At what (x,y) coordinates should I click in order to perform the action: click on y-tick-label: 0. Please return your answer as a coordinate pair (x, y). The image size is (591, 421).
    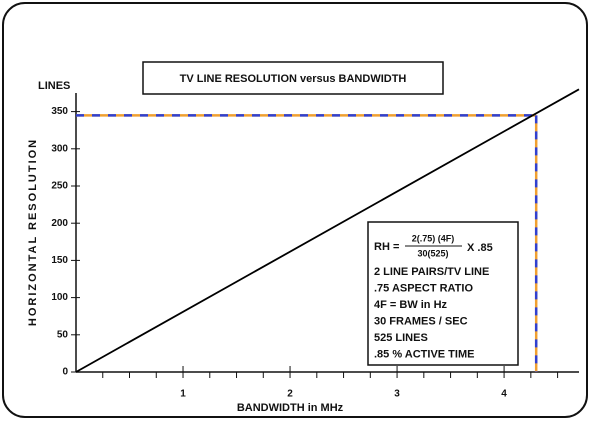
    Looking at the image, I should click on (65, 372).